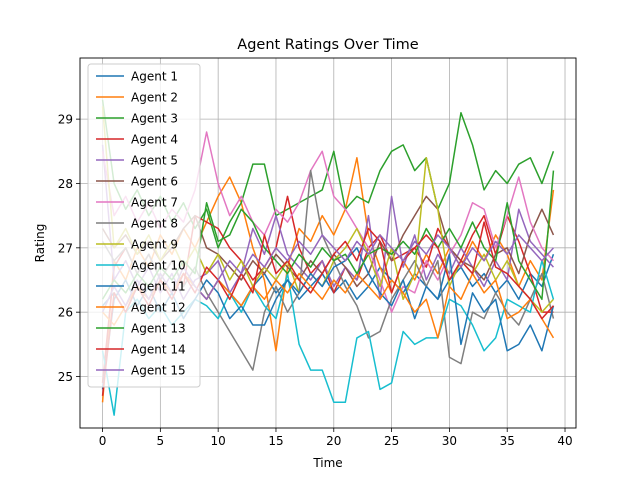 This screenshot has width=640, height=480. What do you see at coordinates (154, 119) in the screenshot?
I see `legend-label: Agent 3` at bounding box center [154, 119].